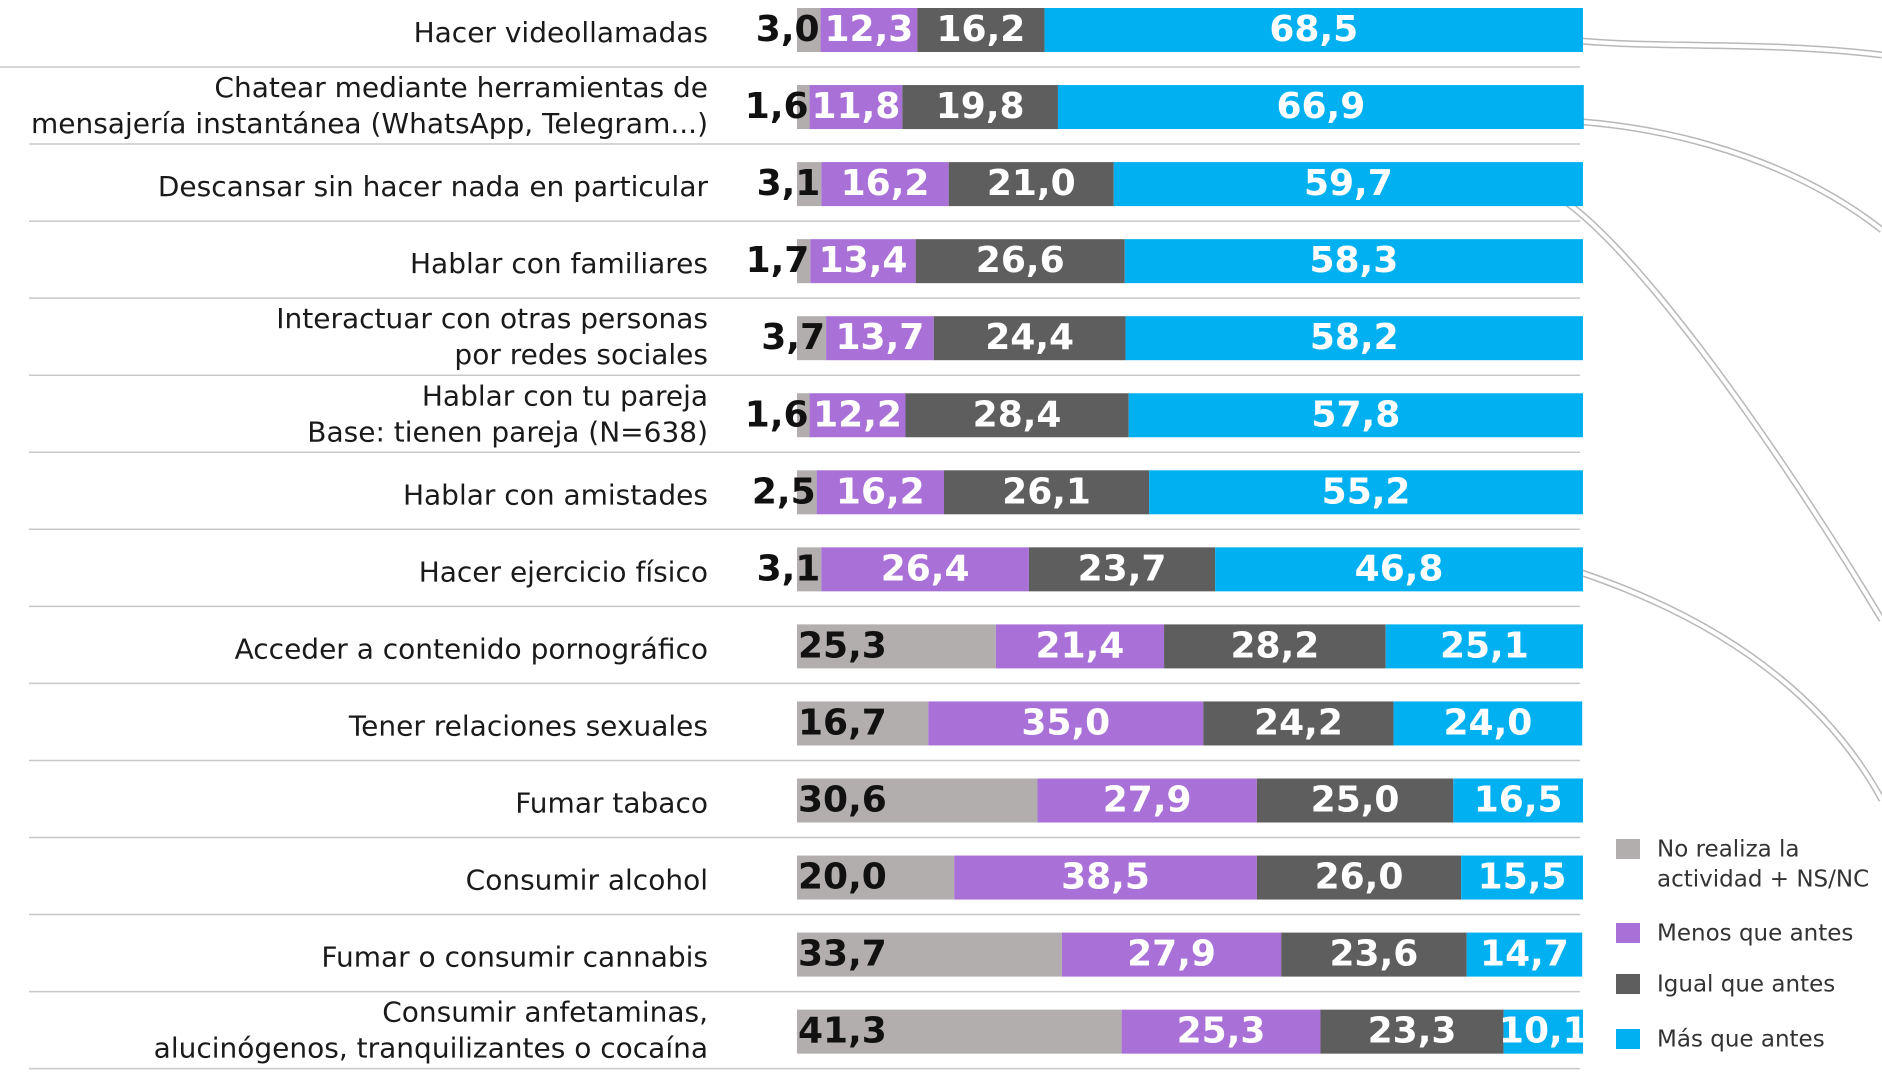 The width and height of the screenshot is (1882, 1072). Describe the element at coordinates (842, 722) in the screenshot. I see `value-label: 16,7` at that location.